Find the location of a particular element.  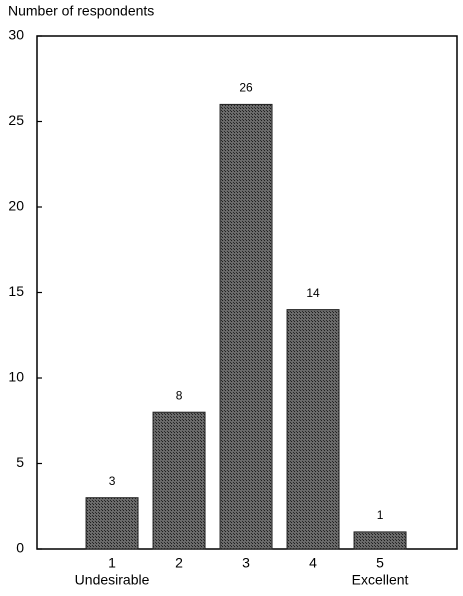

x-tick-label: 5 is located at coordinates (380, 563).